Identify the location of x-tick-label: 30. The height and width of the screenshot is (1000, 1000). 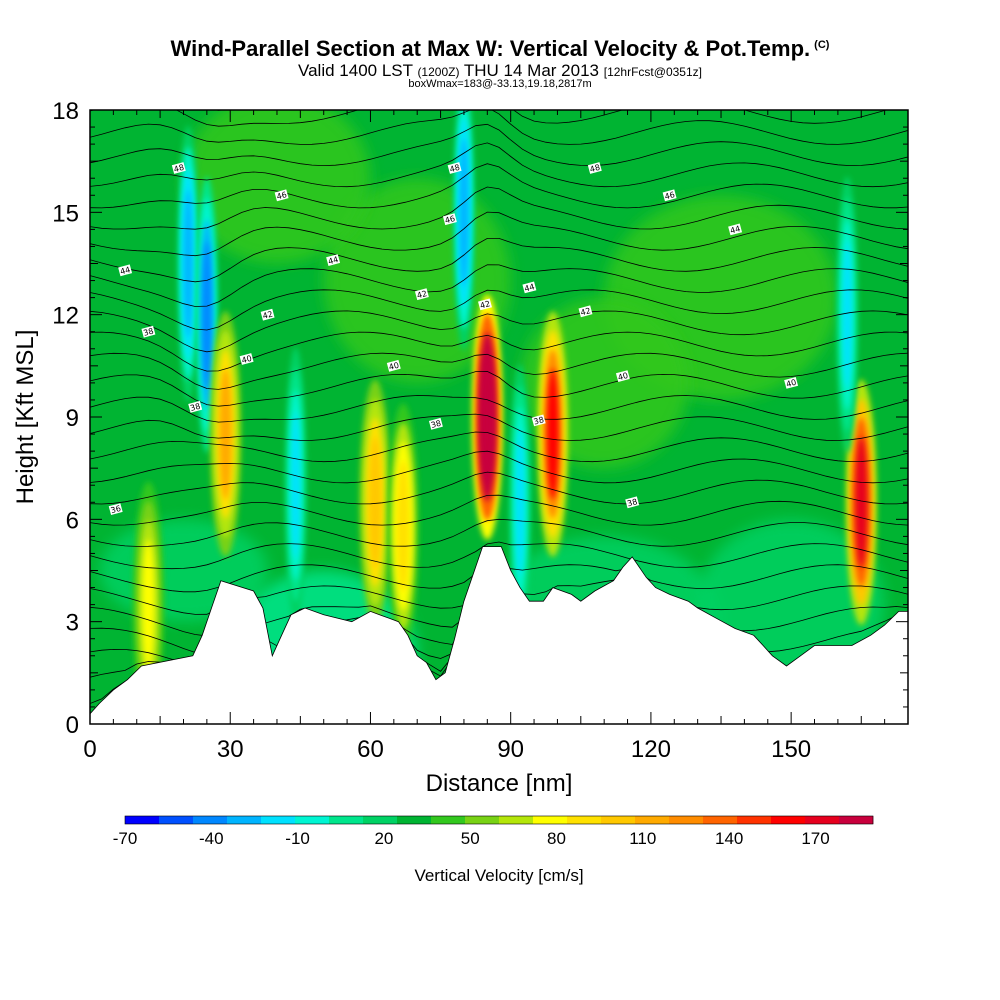
(230, 749).